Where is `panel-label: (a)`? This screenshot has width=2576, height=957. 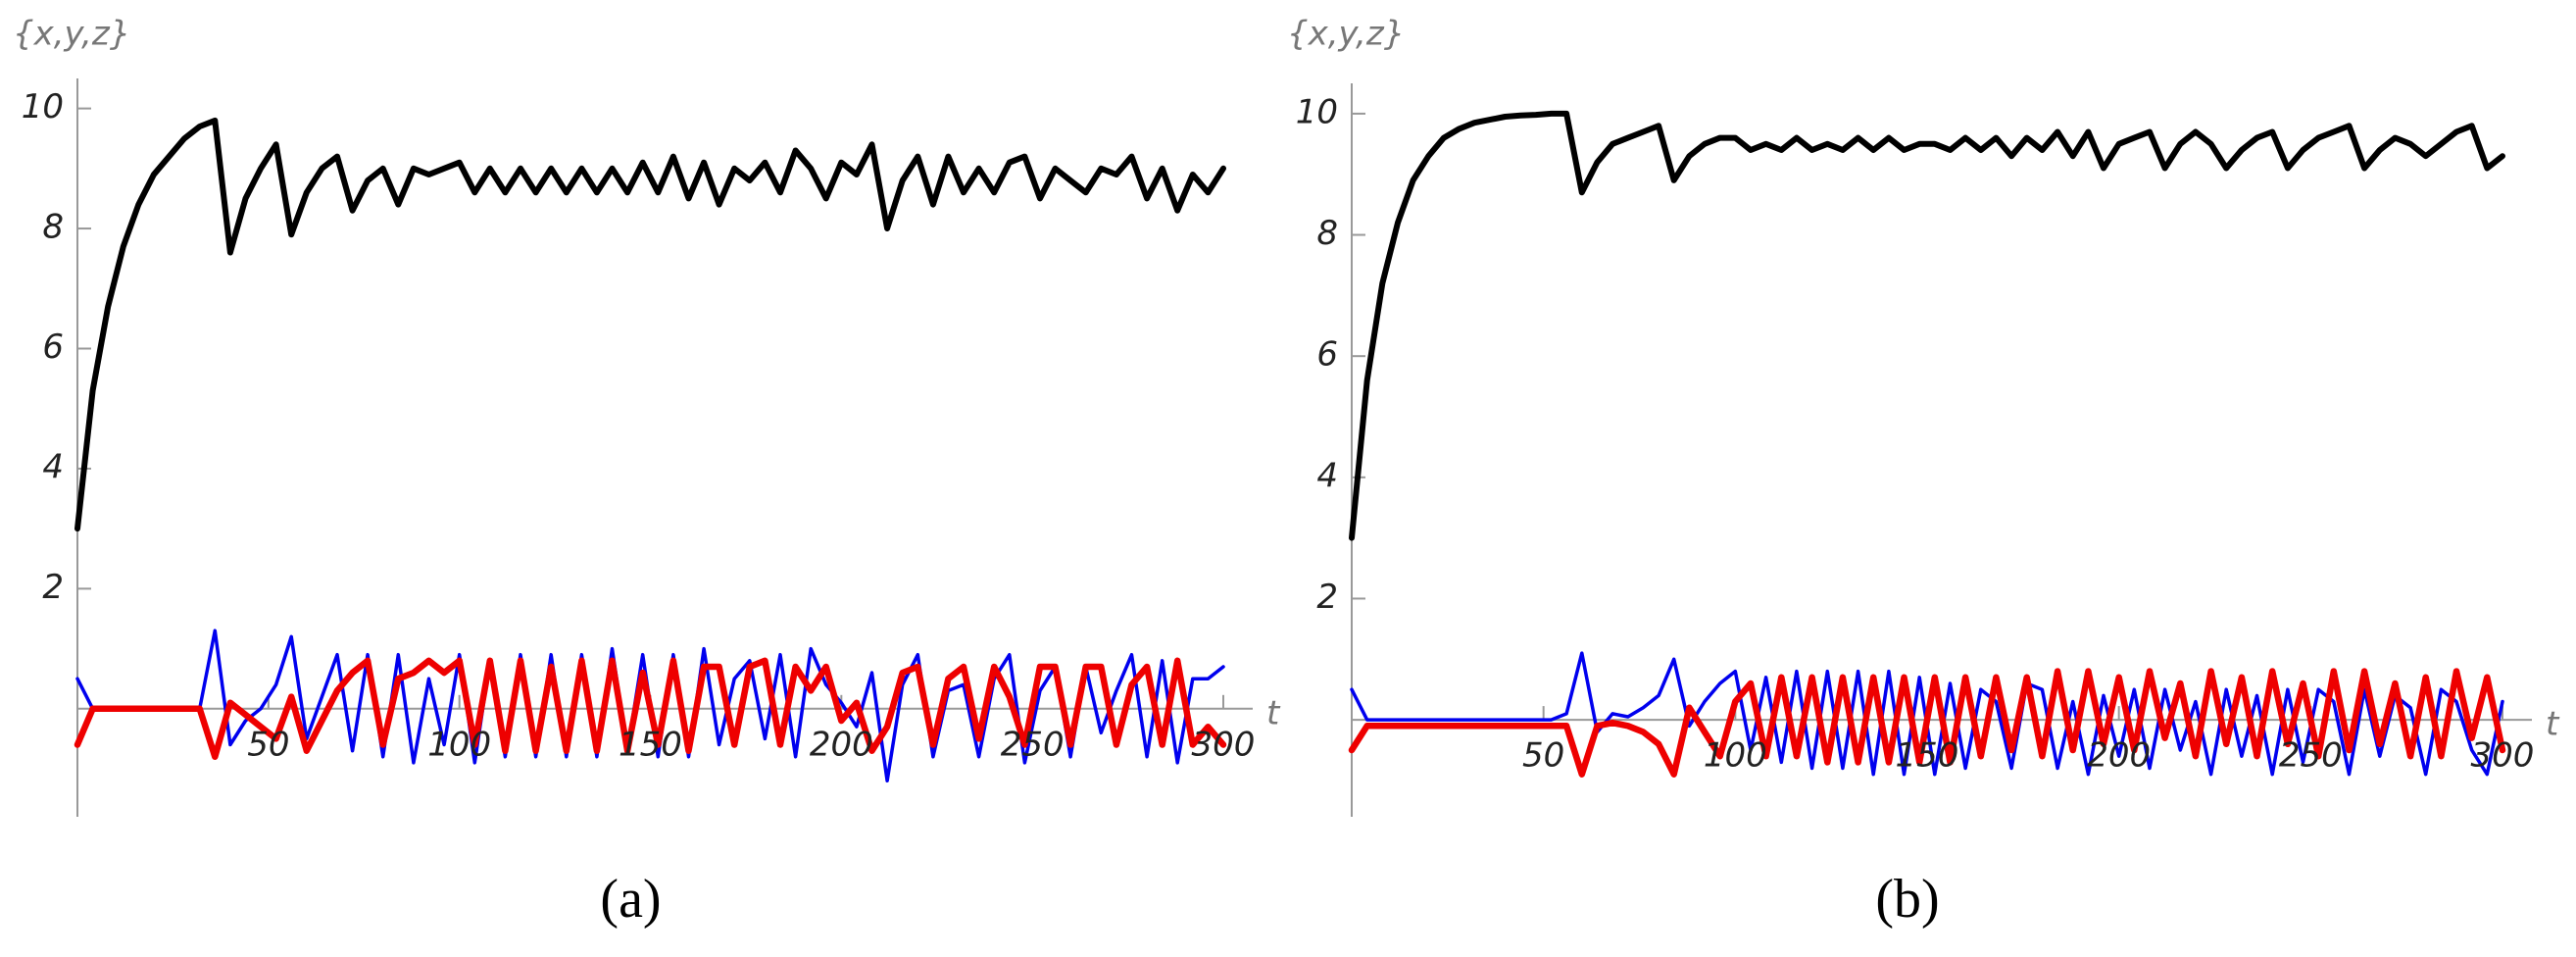 panel-label: (a) is located at coordinates (630, 899).